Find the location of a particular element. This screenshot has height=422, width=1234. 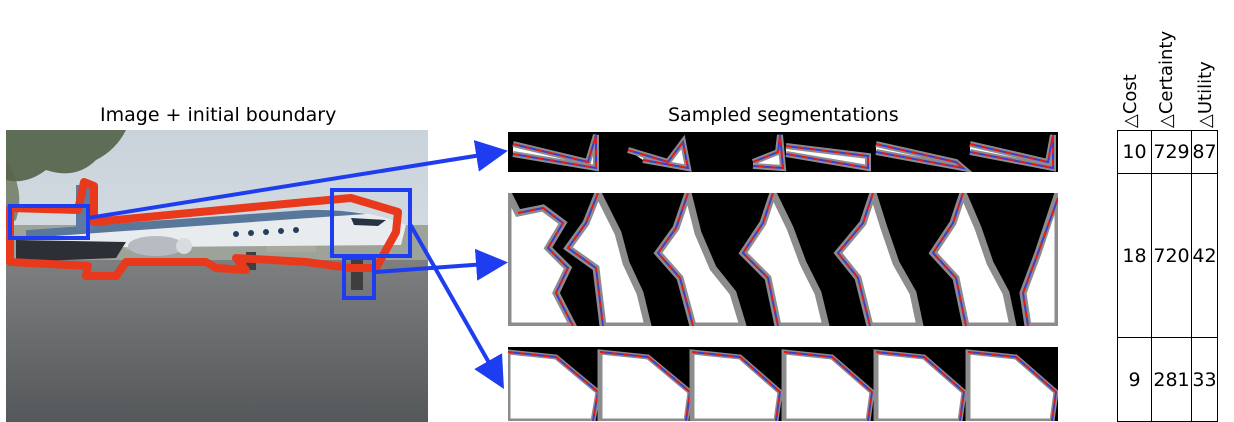

column-header-certainty: △Certainty is located at coordinates (1166, 79).